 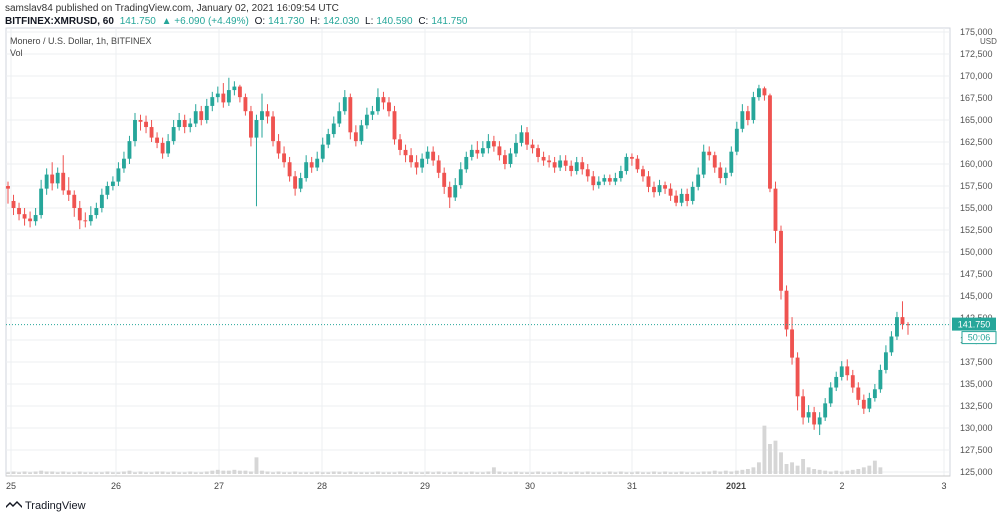 What do you see at coordinates (736, 486) in the screenshot?
I see `x-tick-label: 2021` at bounding box center [736, 486].